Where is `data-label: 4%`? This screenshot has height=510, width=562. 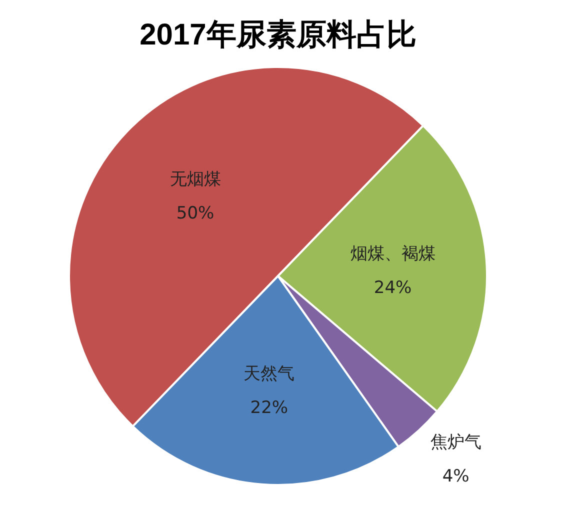 data-label: 4% is located at coordinates (456, 476).